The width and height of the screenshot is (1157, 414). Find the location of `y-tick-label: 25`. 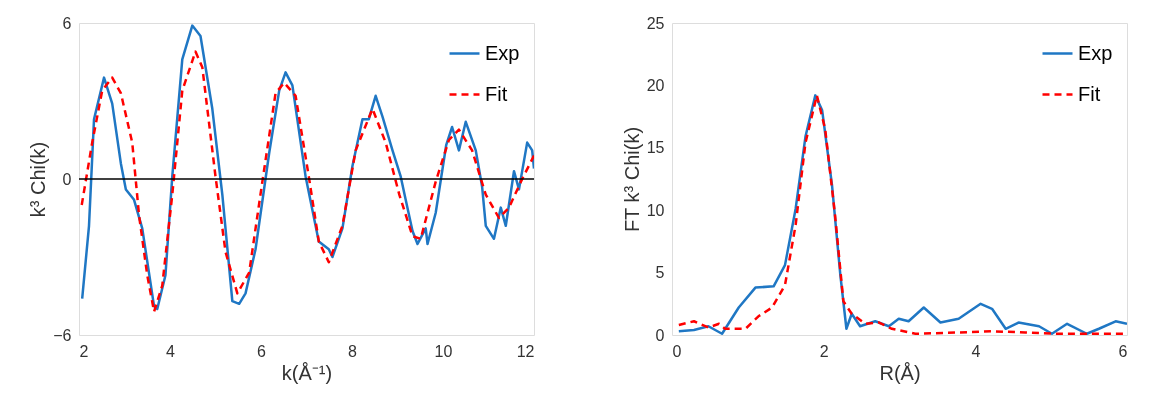

y-tick-label: 25 is located at coordinates (655, 23).